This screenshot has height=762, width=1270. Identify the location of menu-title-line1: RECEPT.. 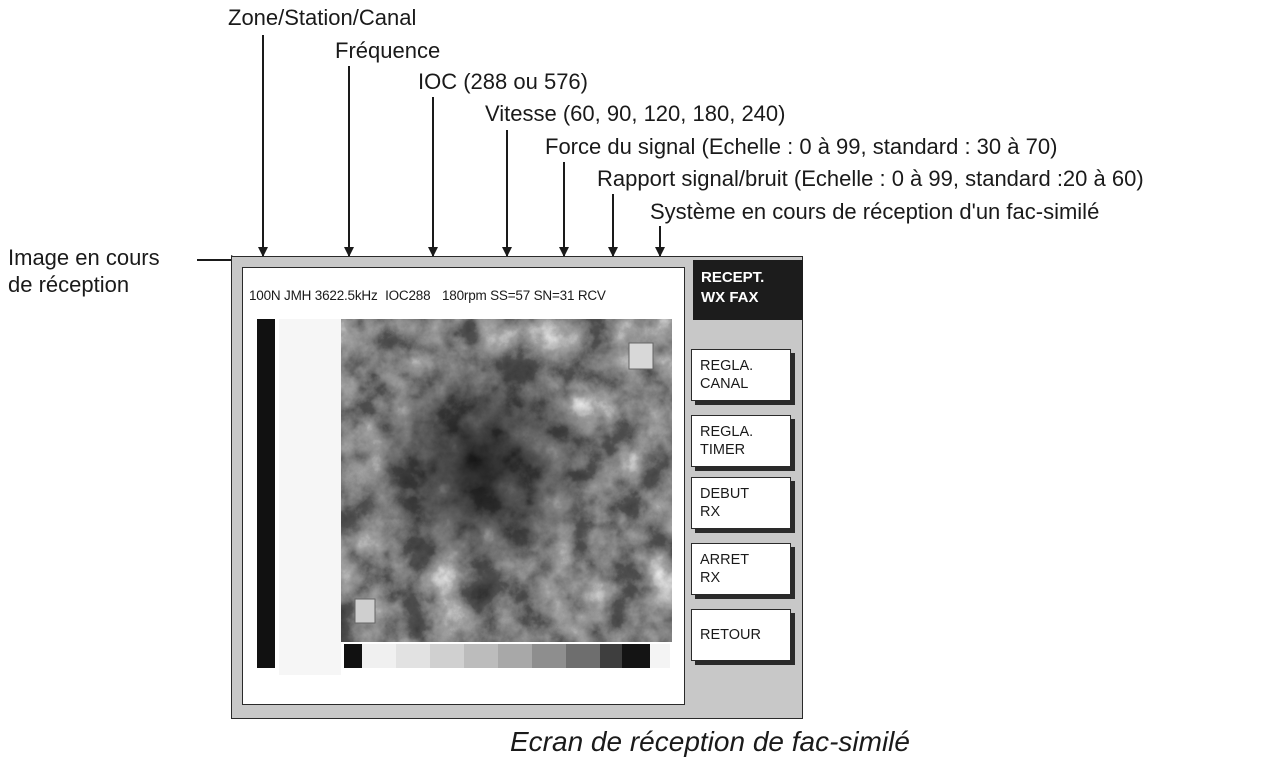
(748, 278).